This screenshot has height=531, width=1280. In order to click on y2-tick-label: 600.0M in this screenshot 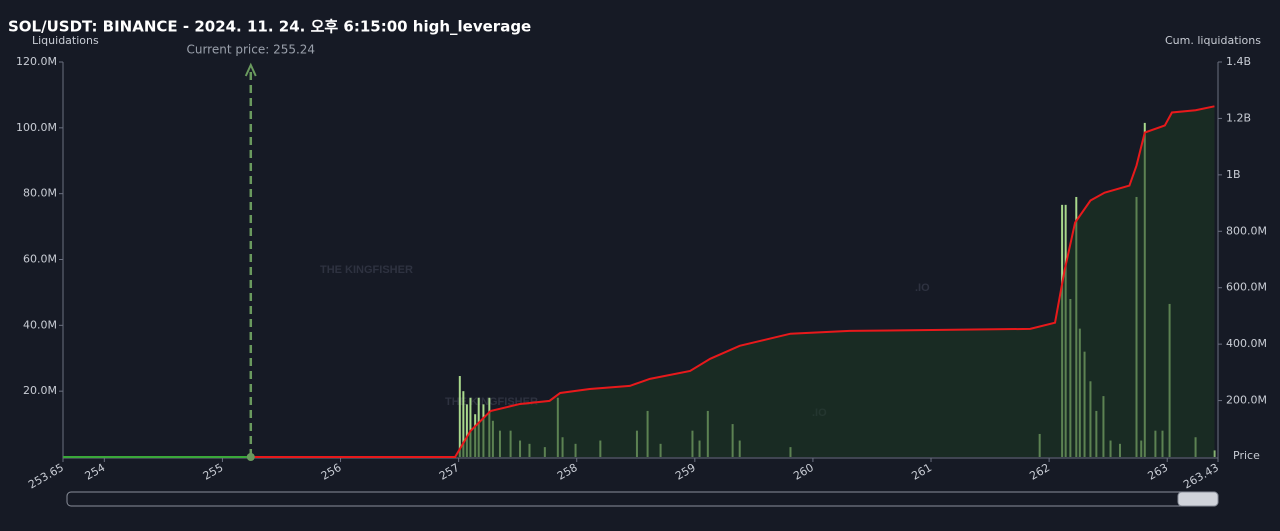, I will do `click(1246, 287)`.